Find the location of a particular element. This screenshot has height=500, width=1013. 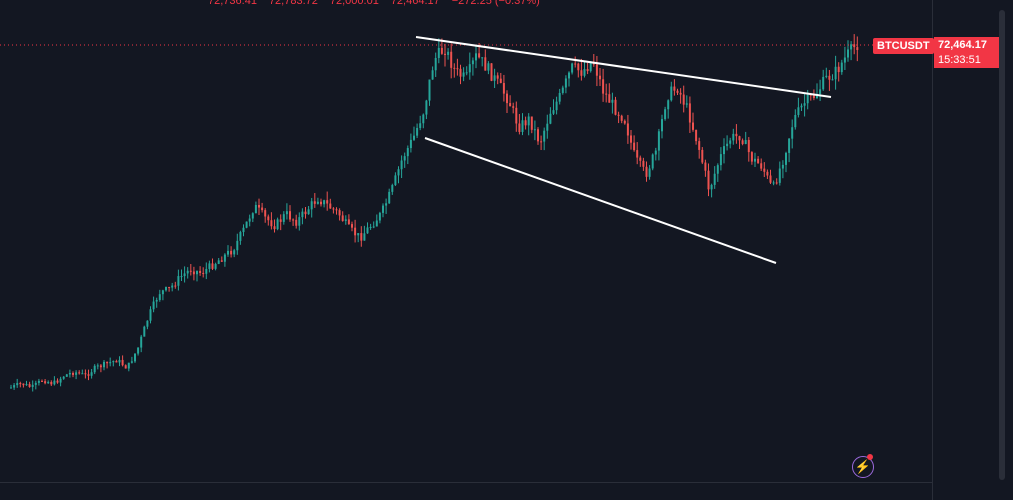

vertical-scrollbar is located at coordinates (1002, 250).